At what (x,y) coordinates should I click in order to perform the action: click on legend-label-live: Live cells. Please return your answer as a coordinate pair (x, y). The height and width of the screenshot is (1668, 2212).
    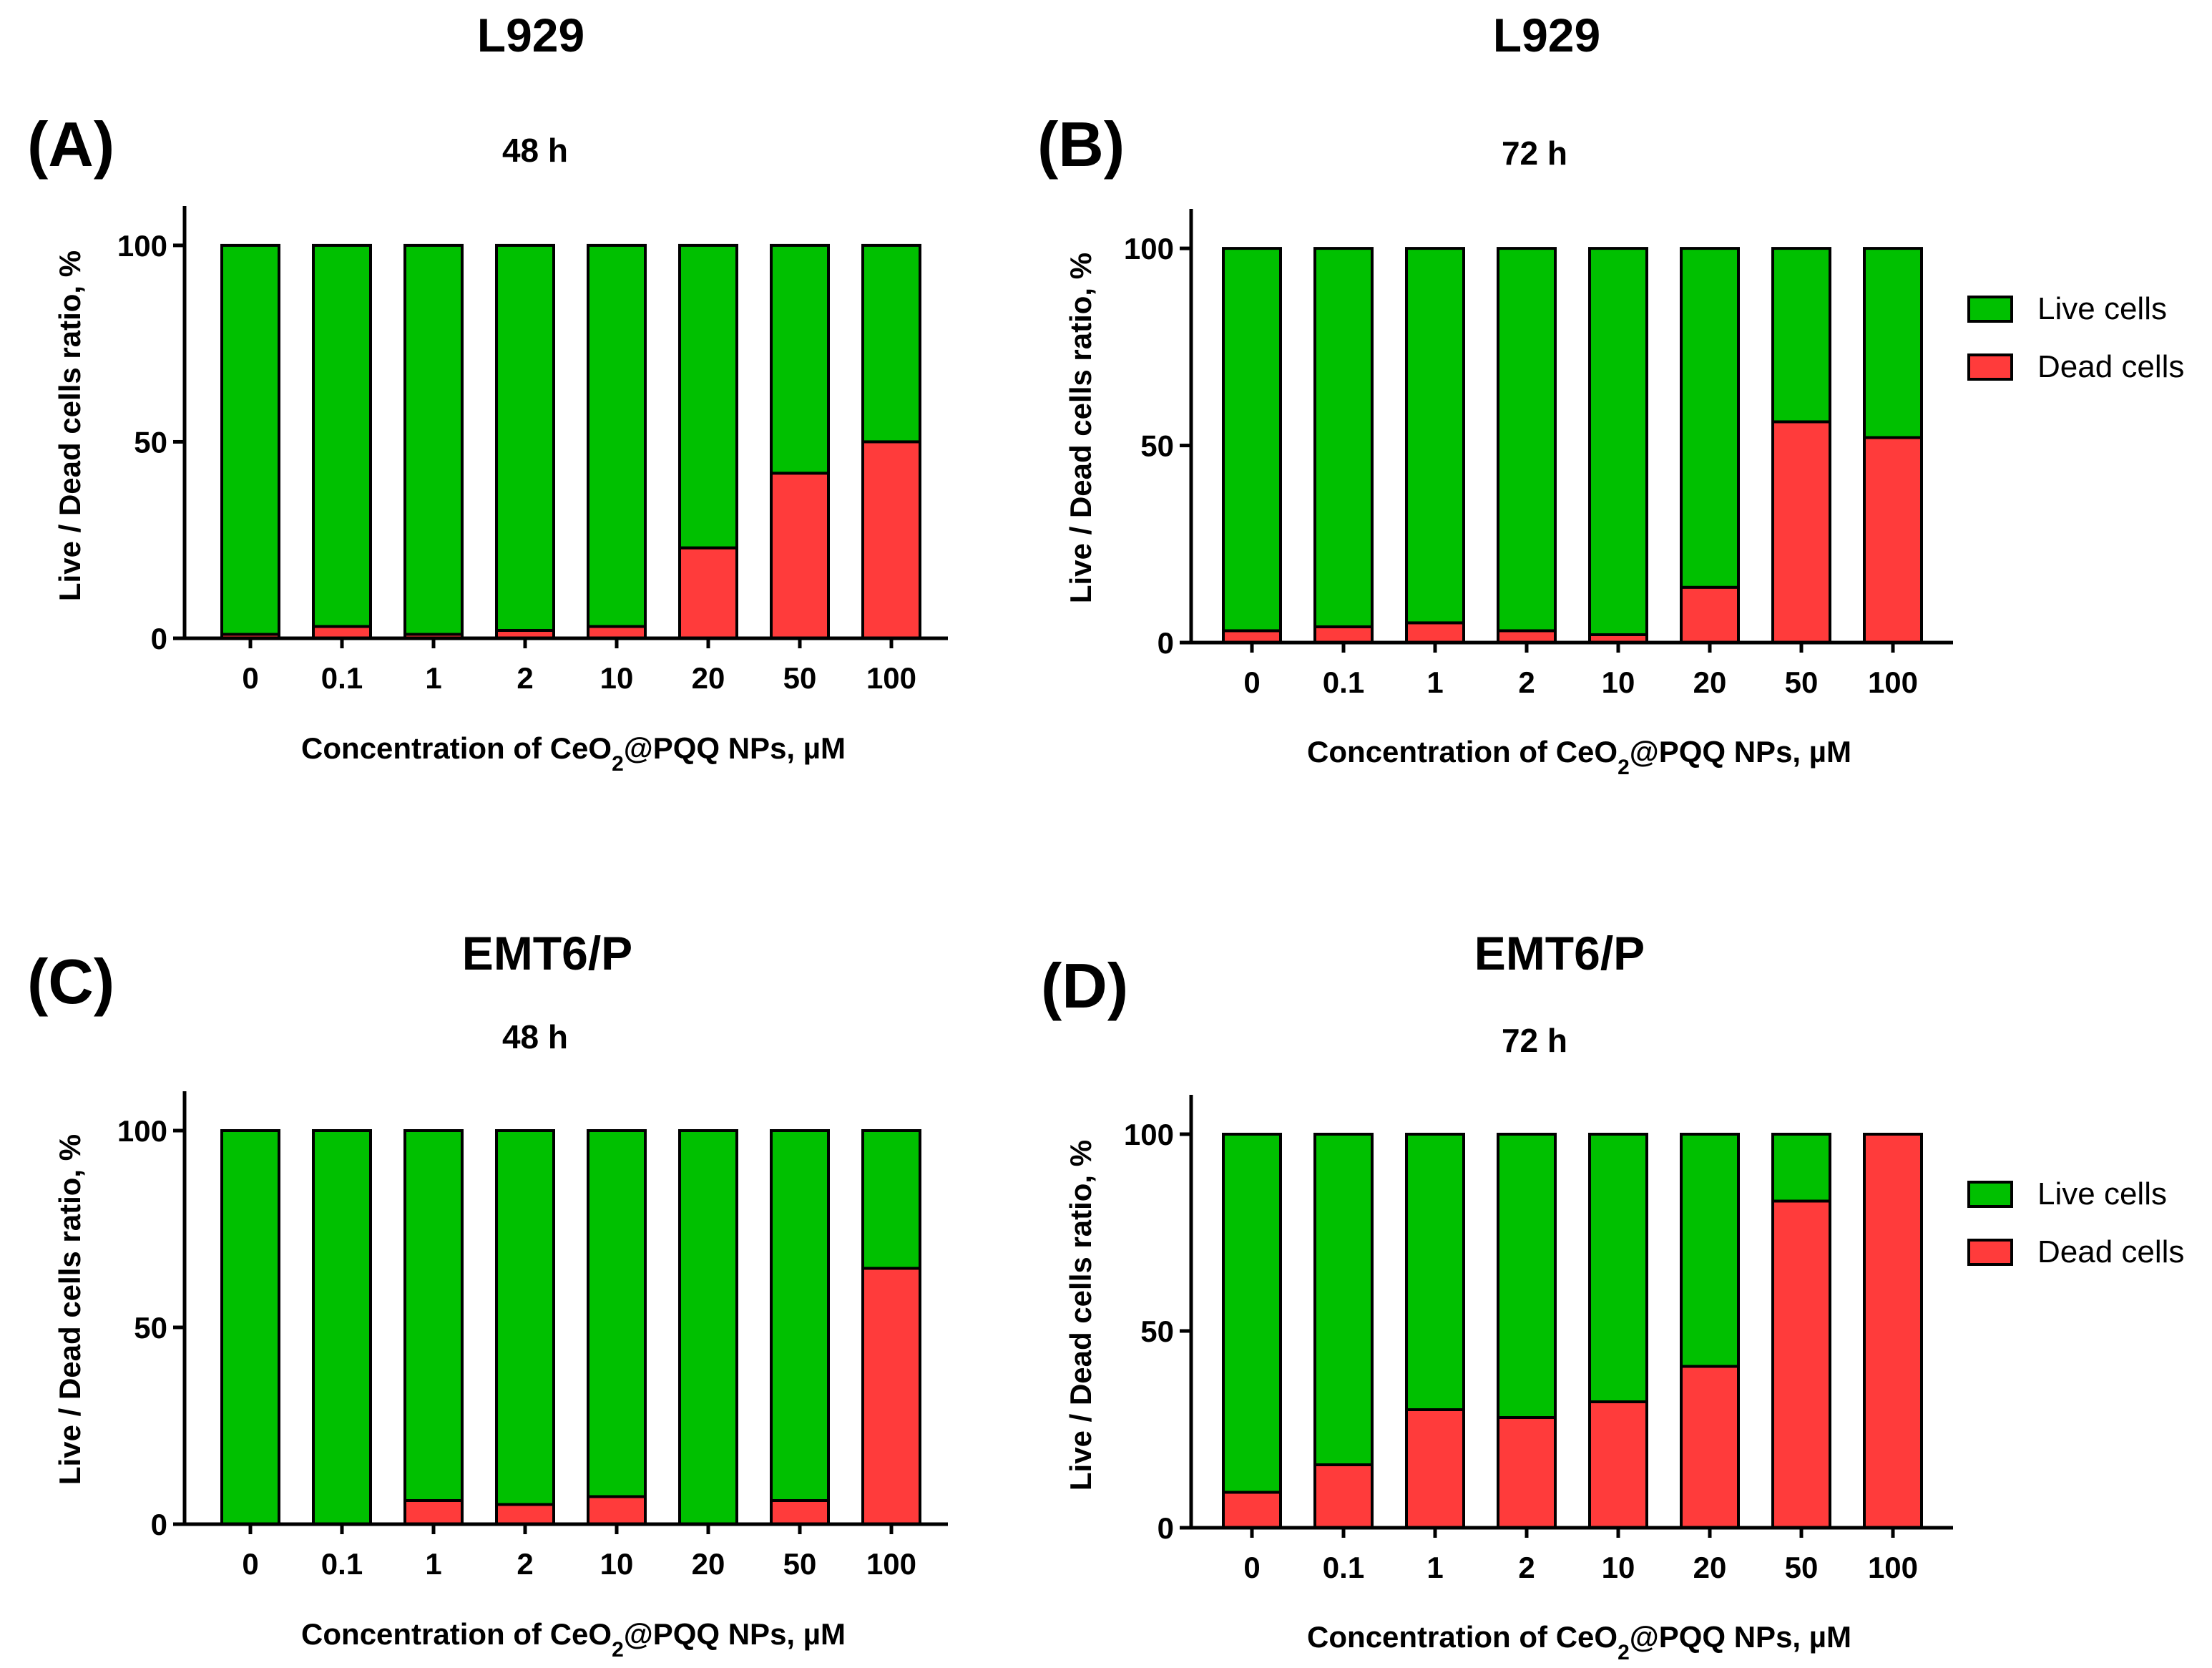
    Looking at the image, I should click on (2102, 1193).